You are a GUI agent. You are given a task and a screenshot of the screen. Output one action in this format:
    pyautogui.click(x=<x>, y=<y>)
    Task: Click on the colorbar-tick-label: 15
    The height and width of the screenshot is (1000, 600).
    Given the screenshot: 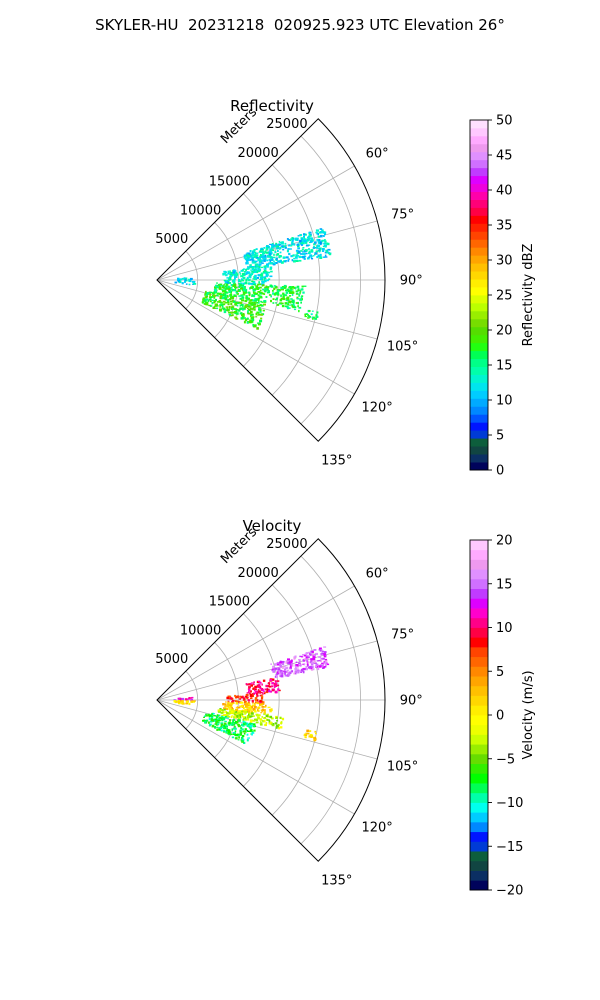 What is the action you would take?
    pyautogui.click(x=504, y=366)
    